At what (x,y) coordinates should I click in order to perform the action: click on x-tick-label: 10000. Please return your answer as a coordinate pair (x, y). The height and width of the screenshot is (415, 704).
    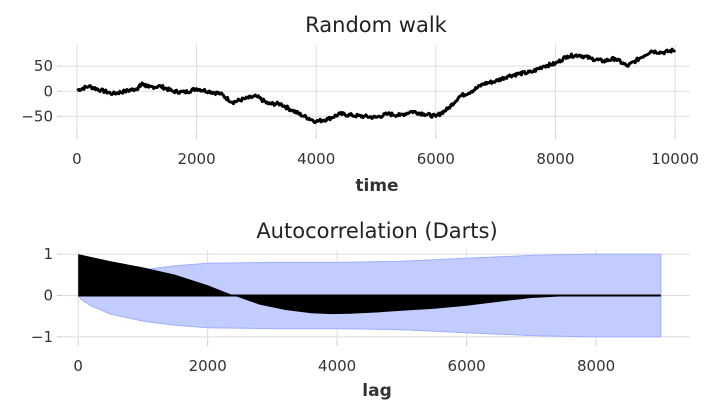
    Looking at the image, I should click on (675, 159).